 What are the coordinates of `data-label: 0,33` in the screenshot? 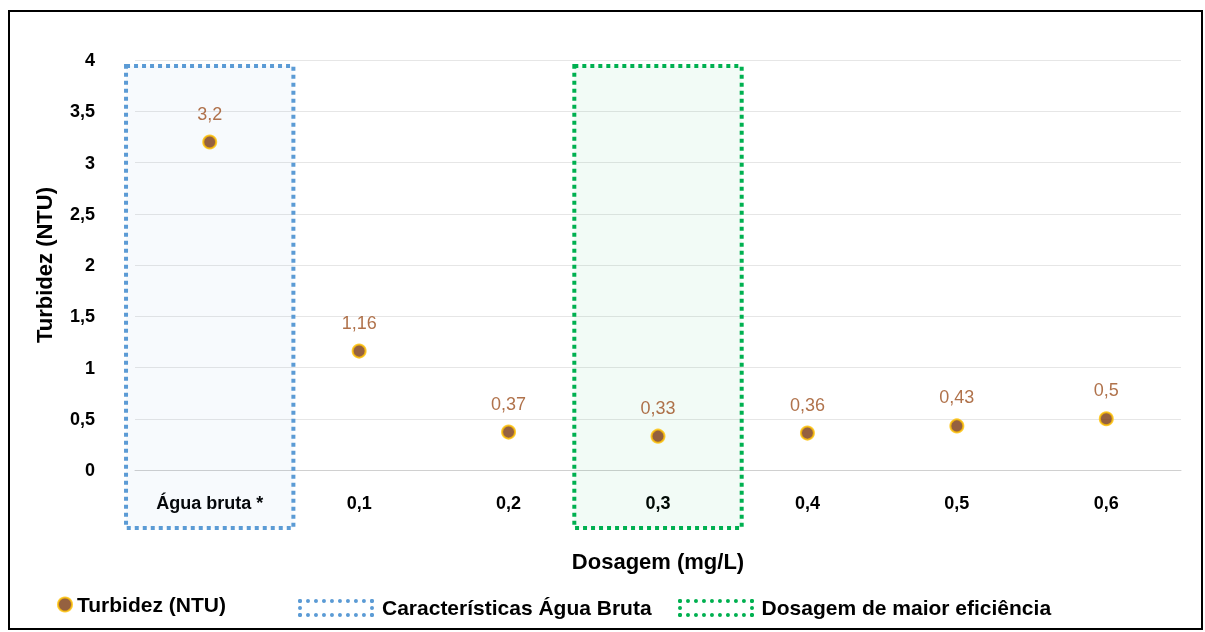 It's located at (658, 407).